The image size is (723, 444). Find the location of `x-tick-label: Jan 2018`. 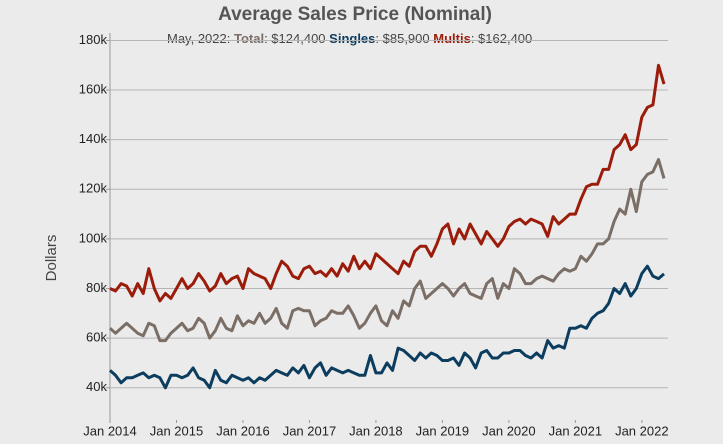

x-tick-label: Jan 2018 is located at coordinates (376, 430).